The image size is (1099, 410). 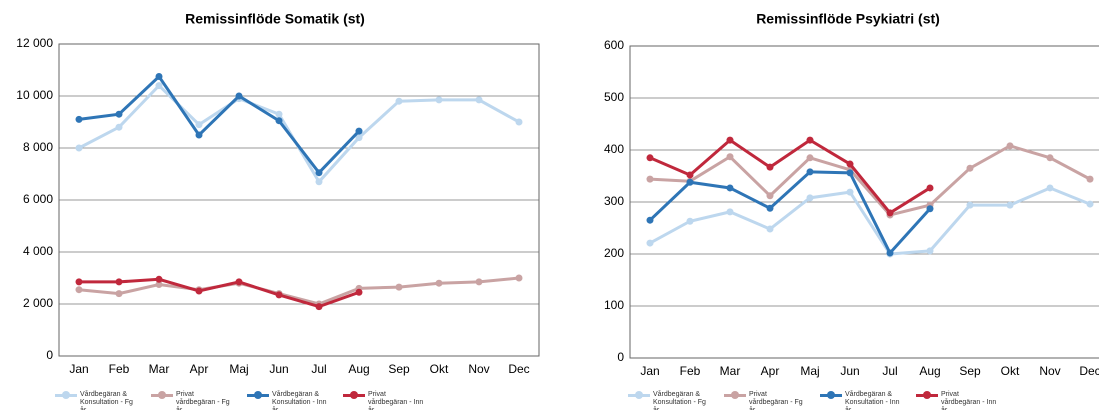 What do you see at coordinates (614, 305) in the screenshot?
I see `y-tick-label: 100` at bounding box center [614, 305].